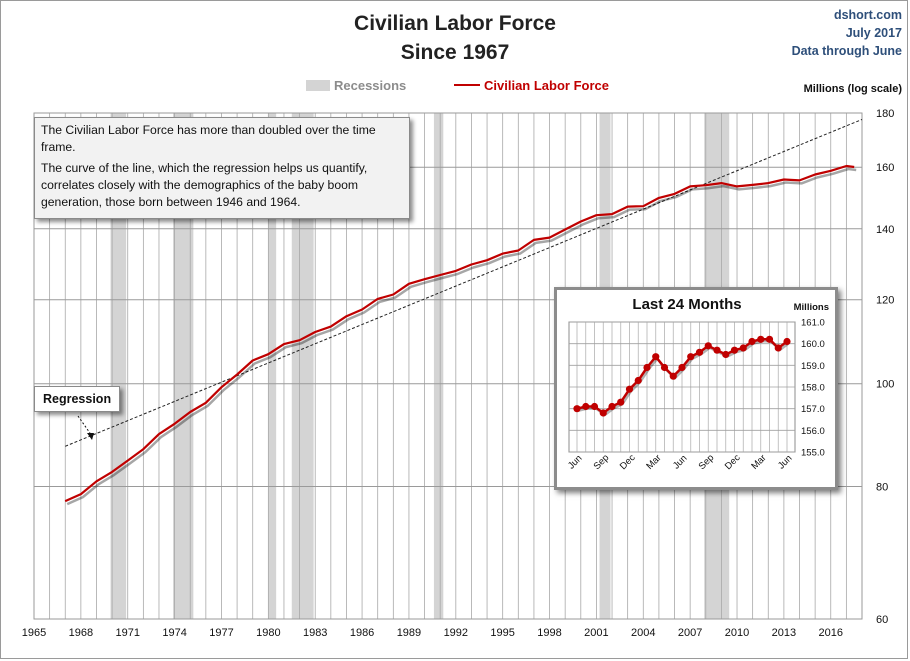  I want to click on legend-recessions-swatch, so click(318, 85).